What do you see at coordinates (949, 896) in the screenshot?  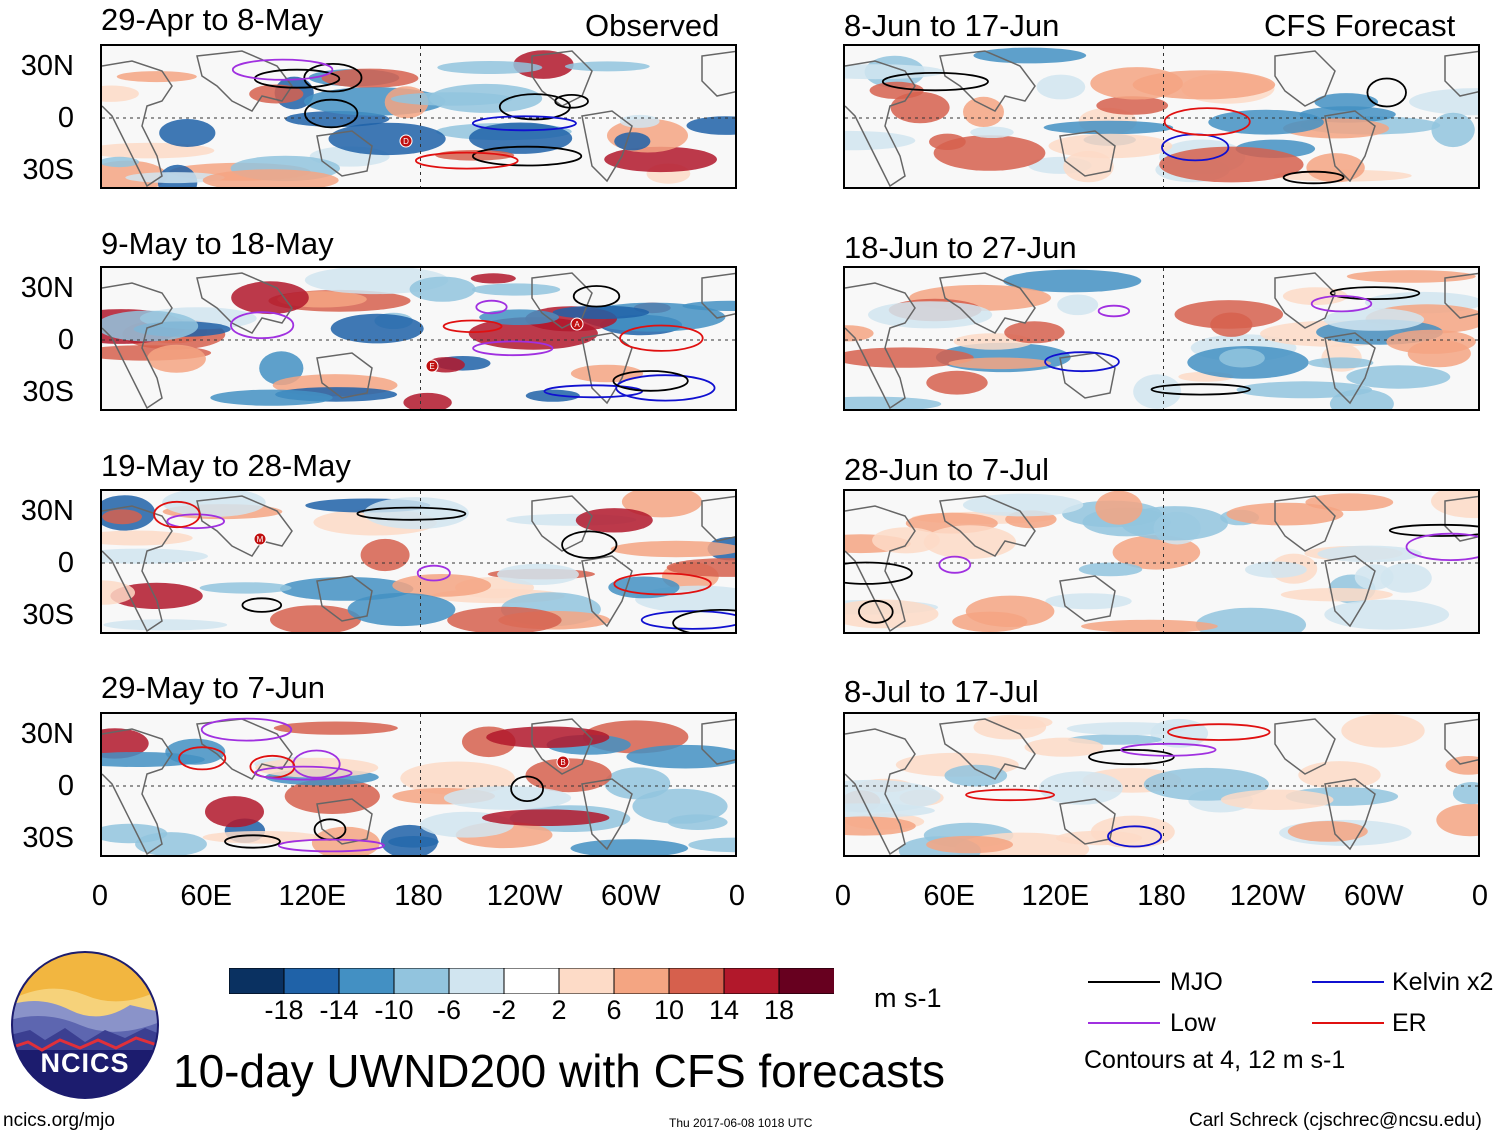 I see `x-tick-label: 60E` at bounding box center [949, 896].